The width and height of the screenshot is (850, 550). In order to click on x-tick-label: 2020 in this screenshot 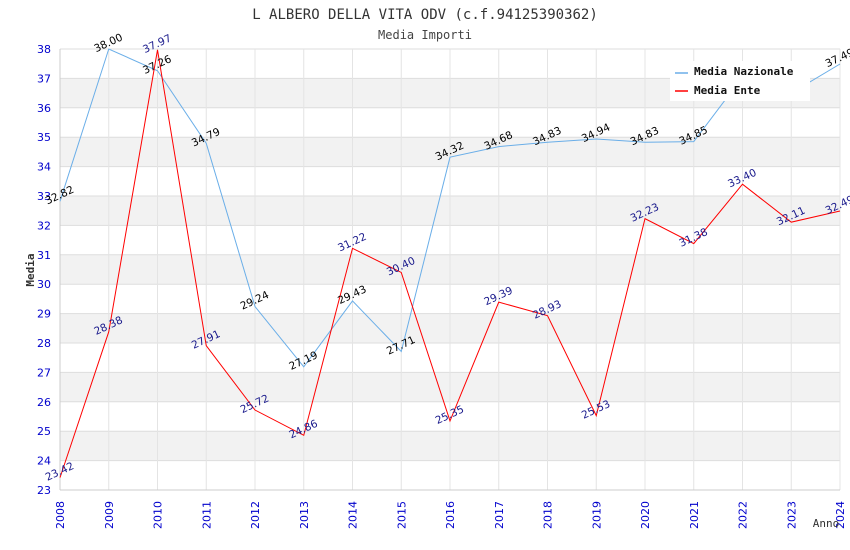, I will do `click(645, 515)`.